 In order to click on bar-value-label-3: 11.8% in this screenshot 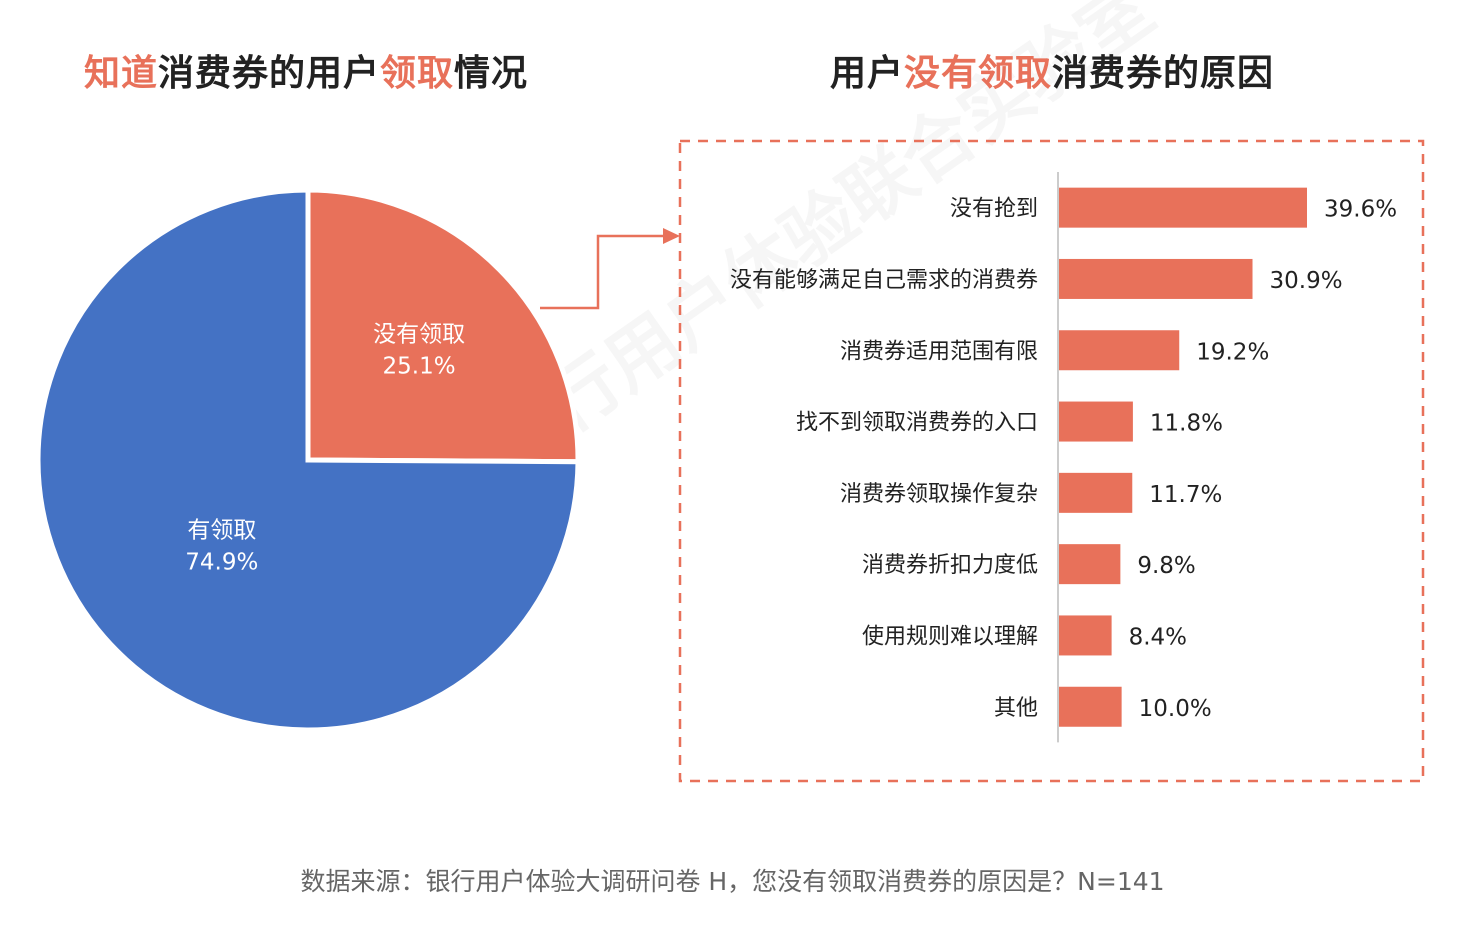, I will do `click(1186, 424)`.